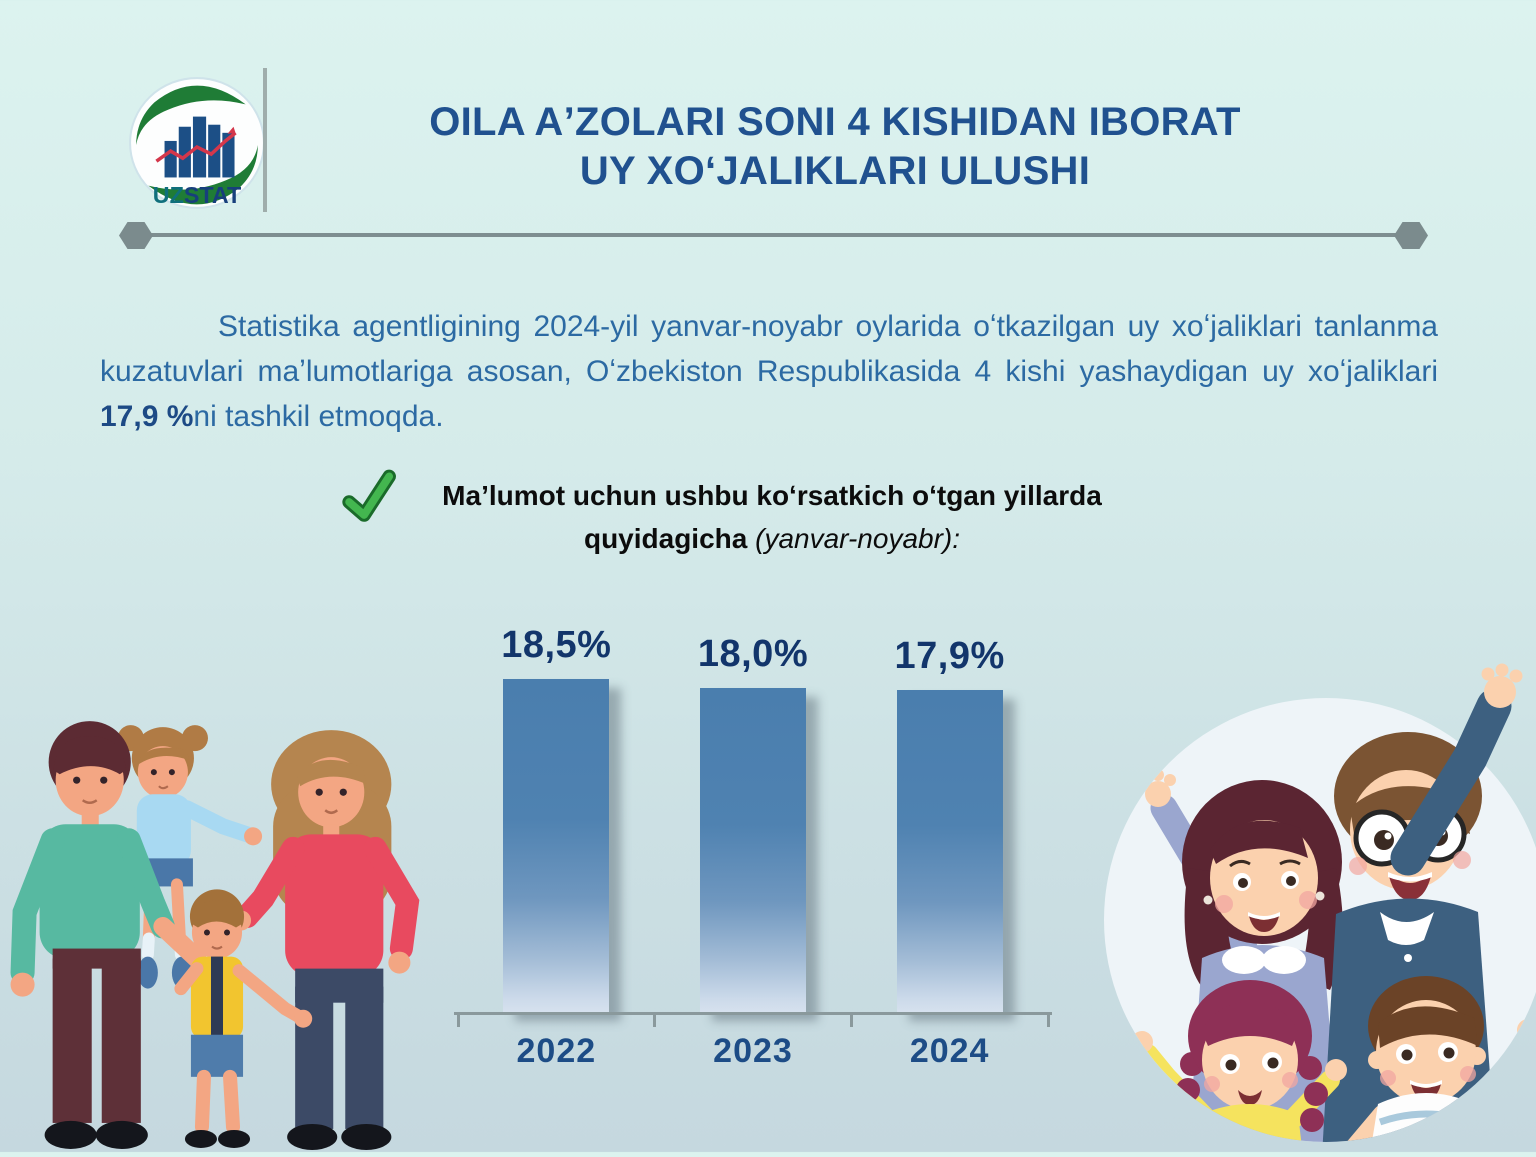  I want to click on bar-2023, so click(752, 850).